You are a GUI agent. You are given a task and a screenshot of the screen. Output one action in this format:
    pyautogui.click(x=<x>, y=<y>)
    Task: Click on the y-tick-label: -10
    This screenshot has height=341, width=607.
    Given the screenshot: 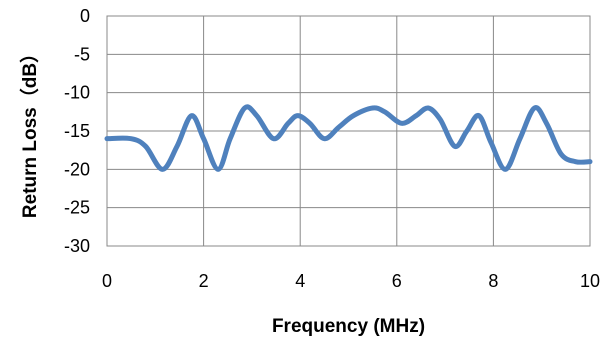 What is the action you would take?
    pyautogui.click(x=77, y=93)
    